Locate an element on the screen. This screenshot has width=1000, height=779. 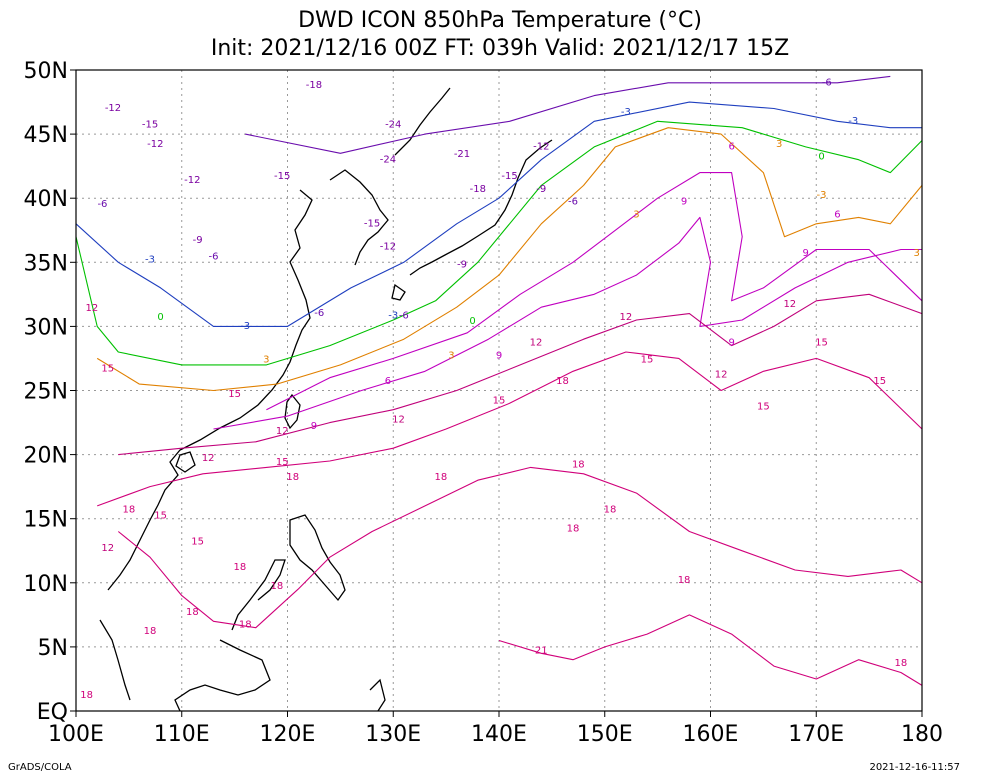
y-tick-label: 25N is located at coordinates (46, 392).